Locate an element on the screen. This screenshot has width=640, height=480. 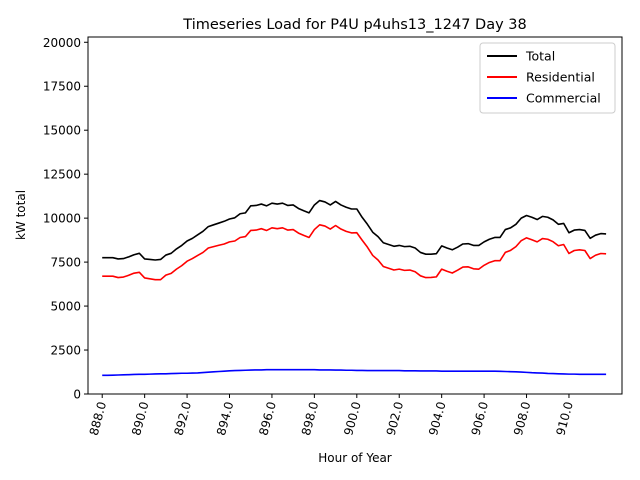
legend-box is located at coordinates (547, 78).